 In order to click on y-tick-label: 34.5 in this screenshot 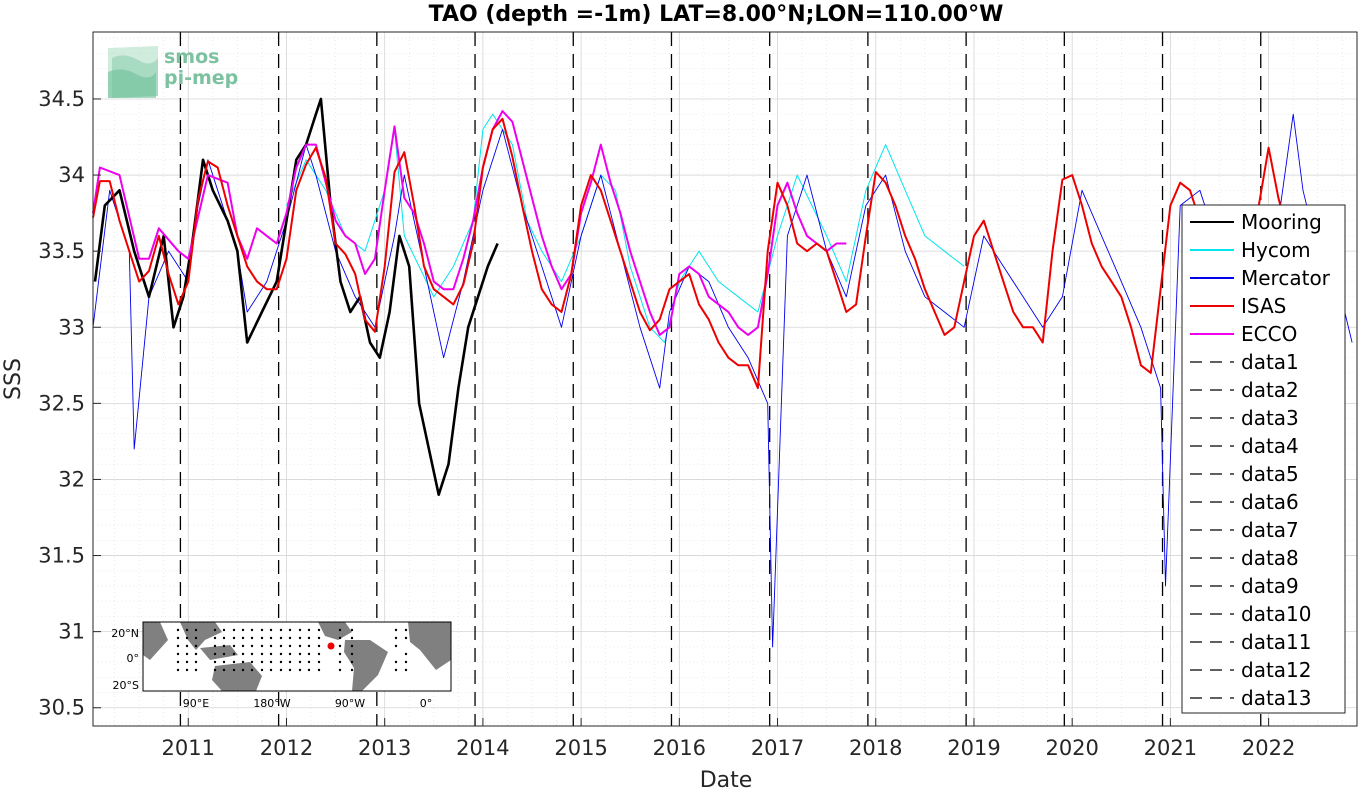, I will do `click(61, 99)`.